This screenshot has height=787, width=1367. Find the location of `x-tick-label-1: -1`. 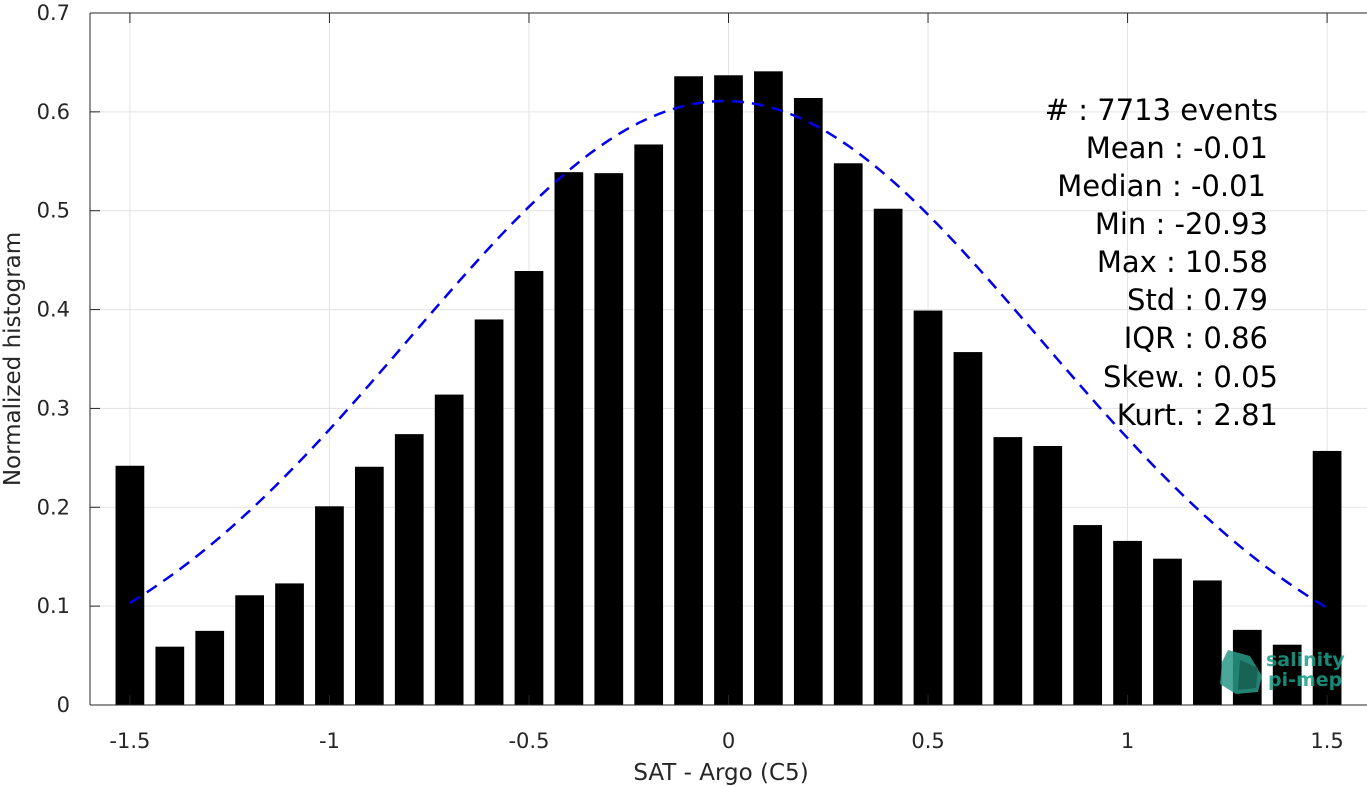

x-tick-label-1: -1 is located at coordinates (329, 741).